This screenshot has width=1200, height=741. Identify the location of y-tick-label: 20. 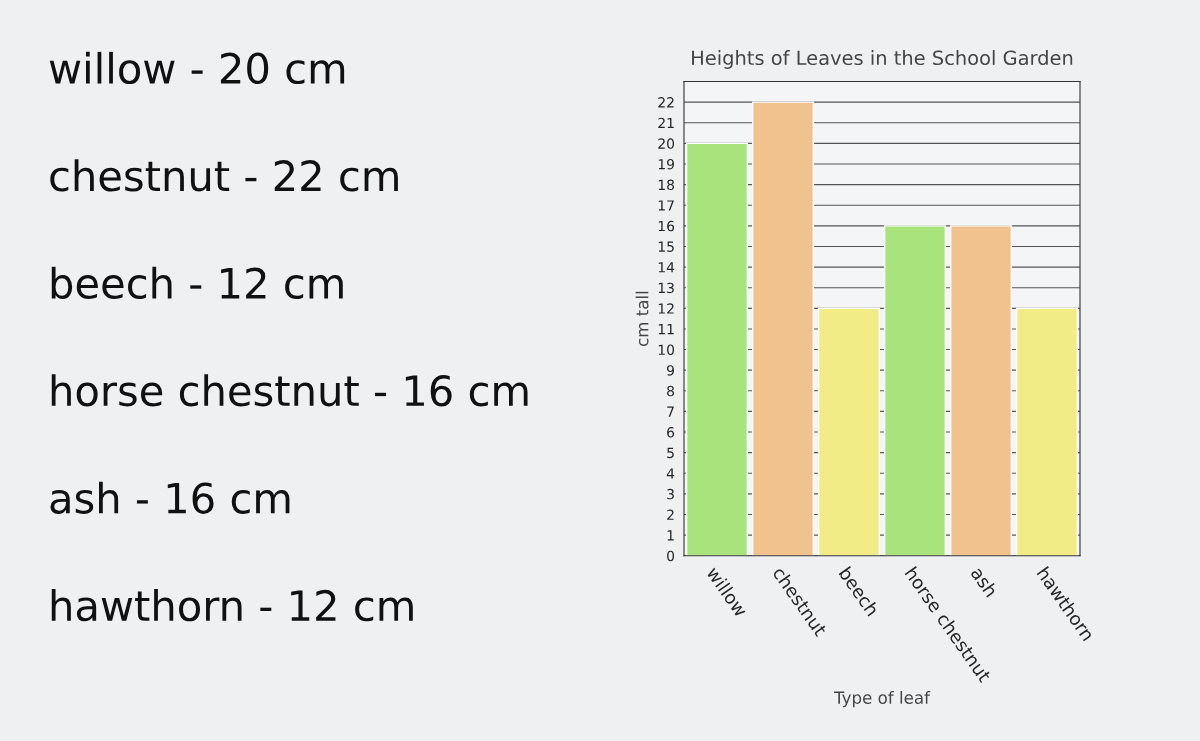
(666, 143).